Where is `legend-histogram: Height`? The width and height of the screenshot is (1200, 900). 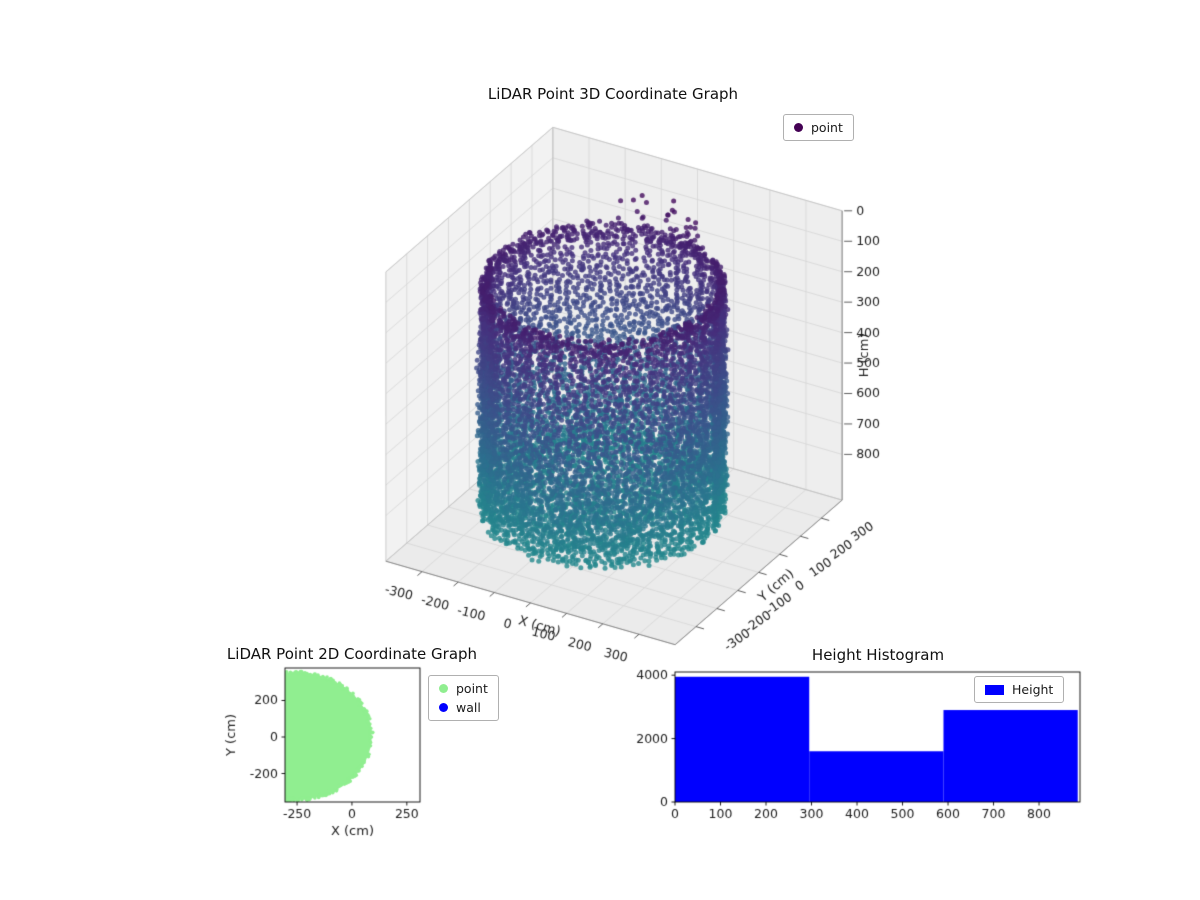
legend-histogram: Height is located at coordinates (1019, 689).